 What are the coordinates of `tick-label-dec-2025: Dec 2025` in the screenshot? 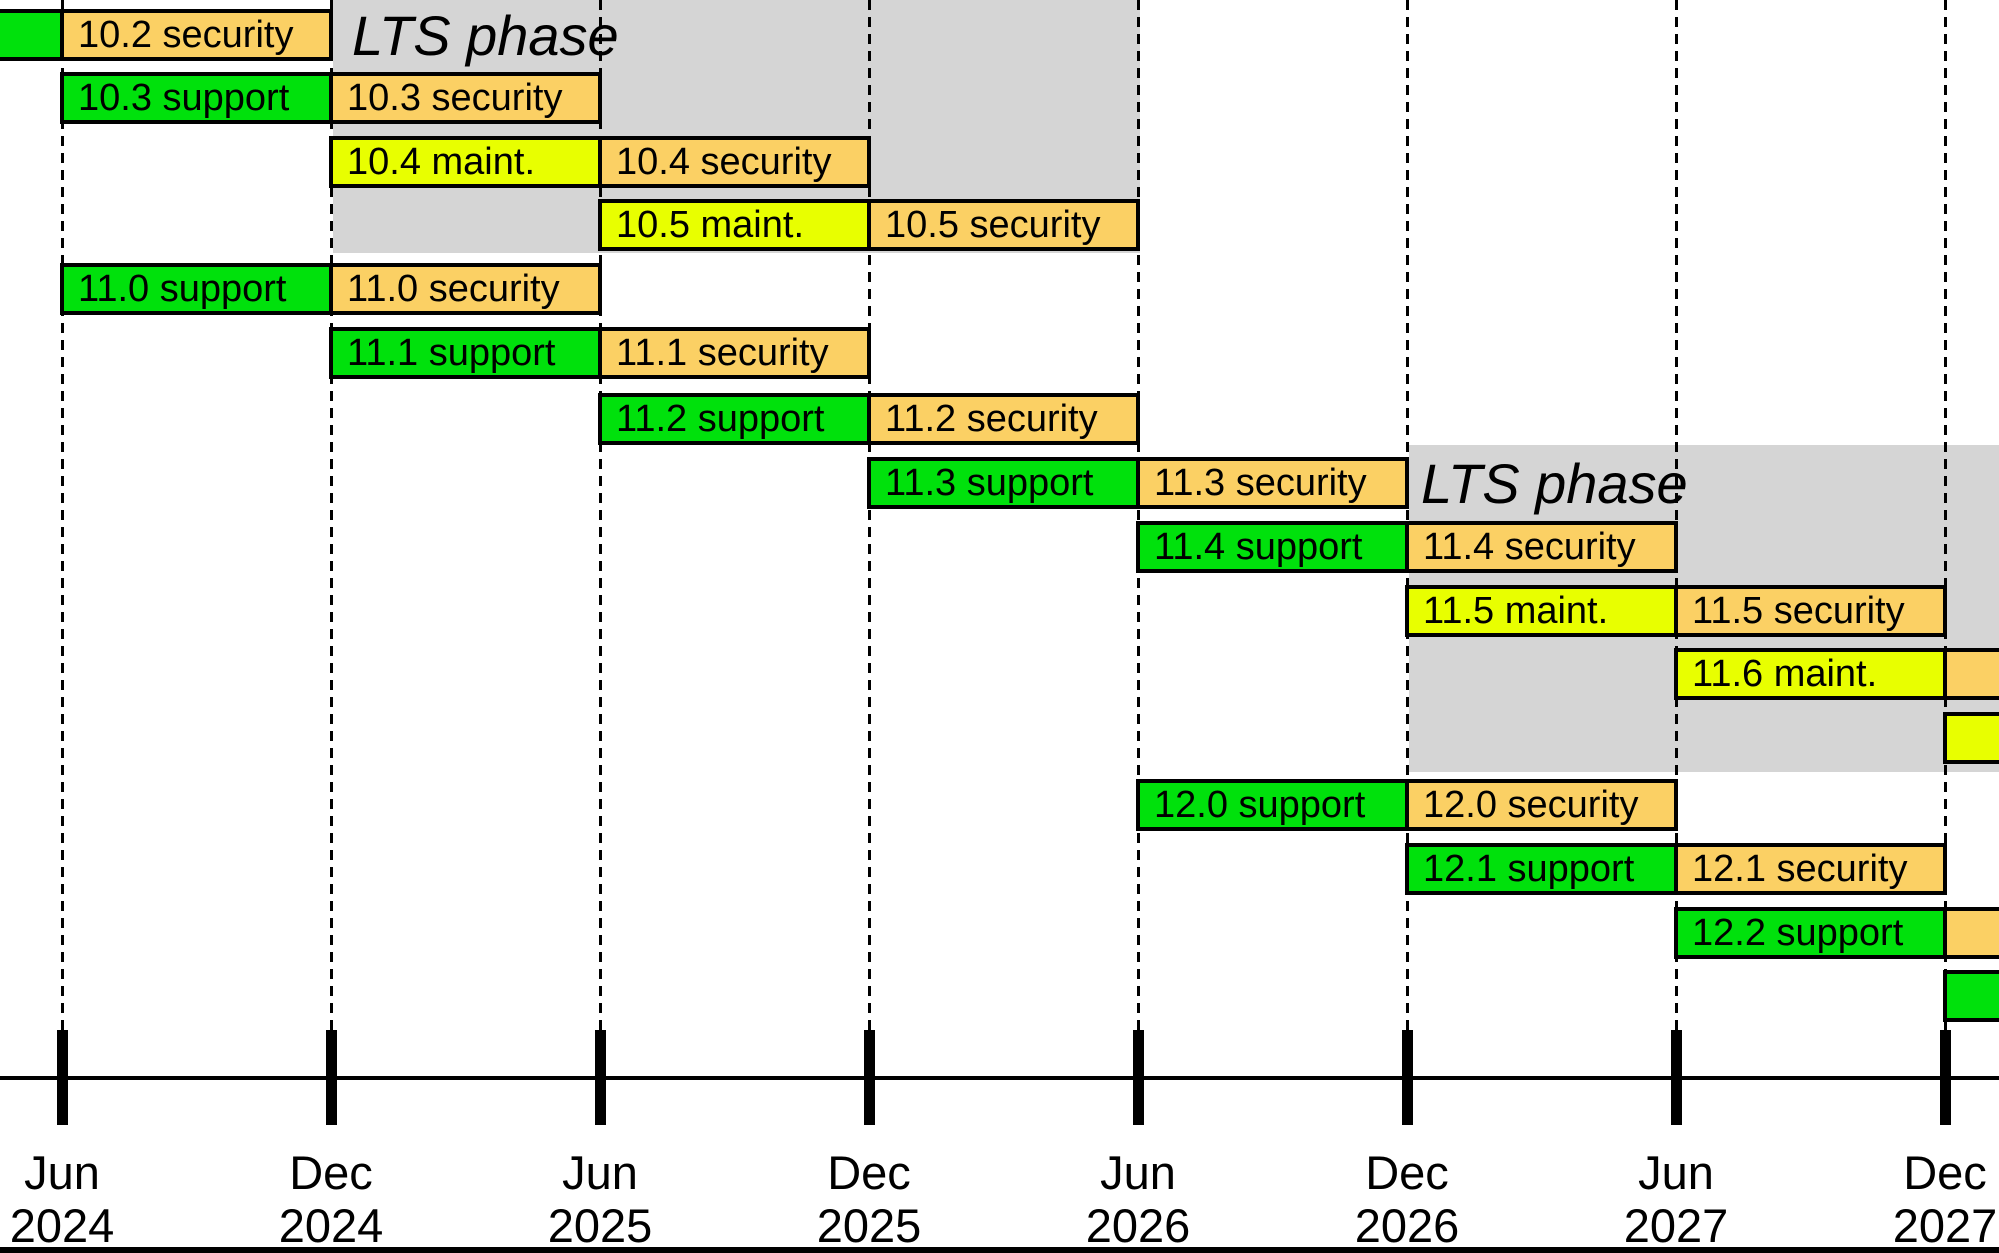 It's located at (869, 1199).